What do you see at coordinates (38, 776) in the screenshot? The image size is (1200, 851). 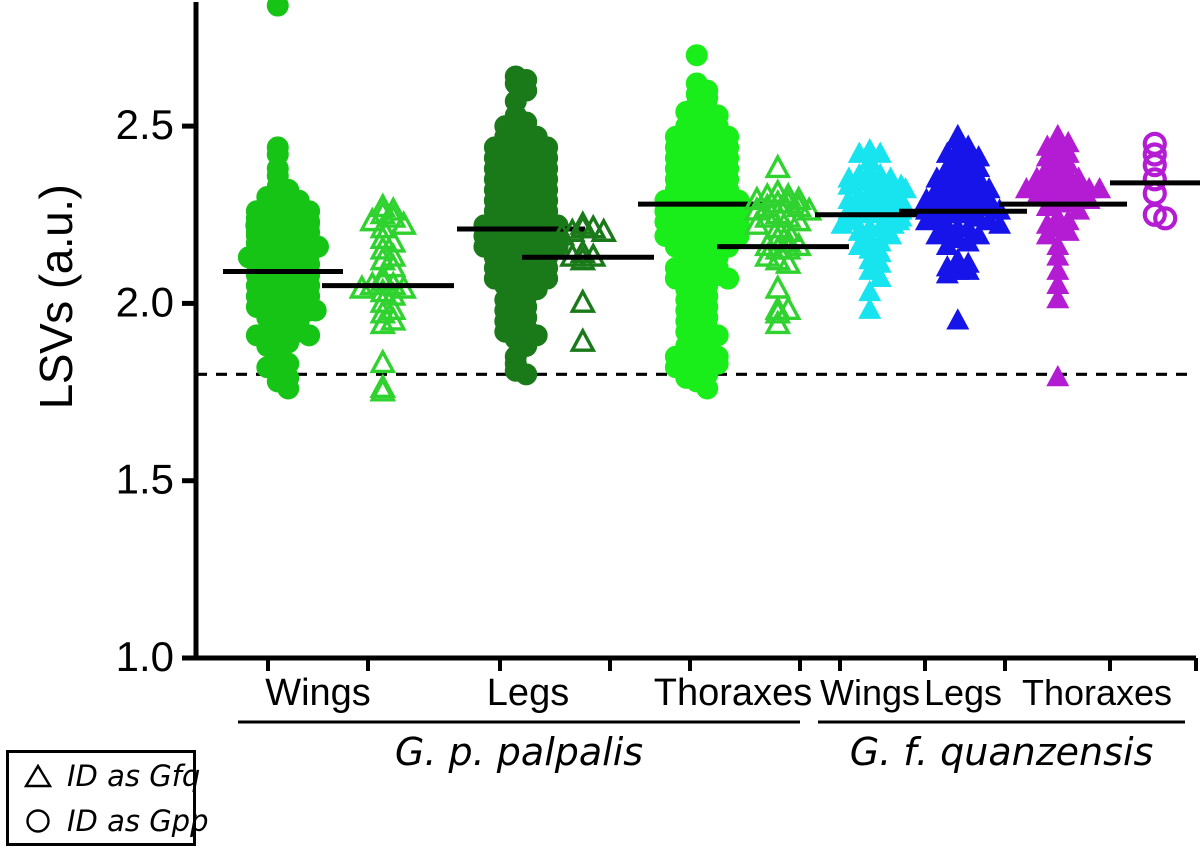 I see `triangle-open-icon` at bounding box center [38, 776].